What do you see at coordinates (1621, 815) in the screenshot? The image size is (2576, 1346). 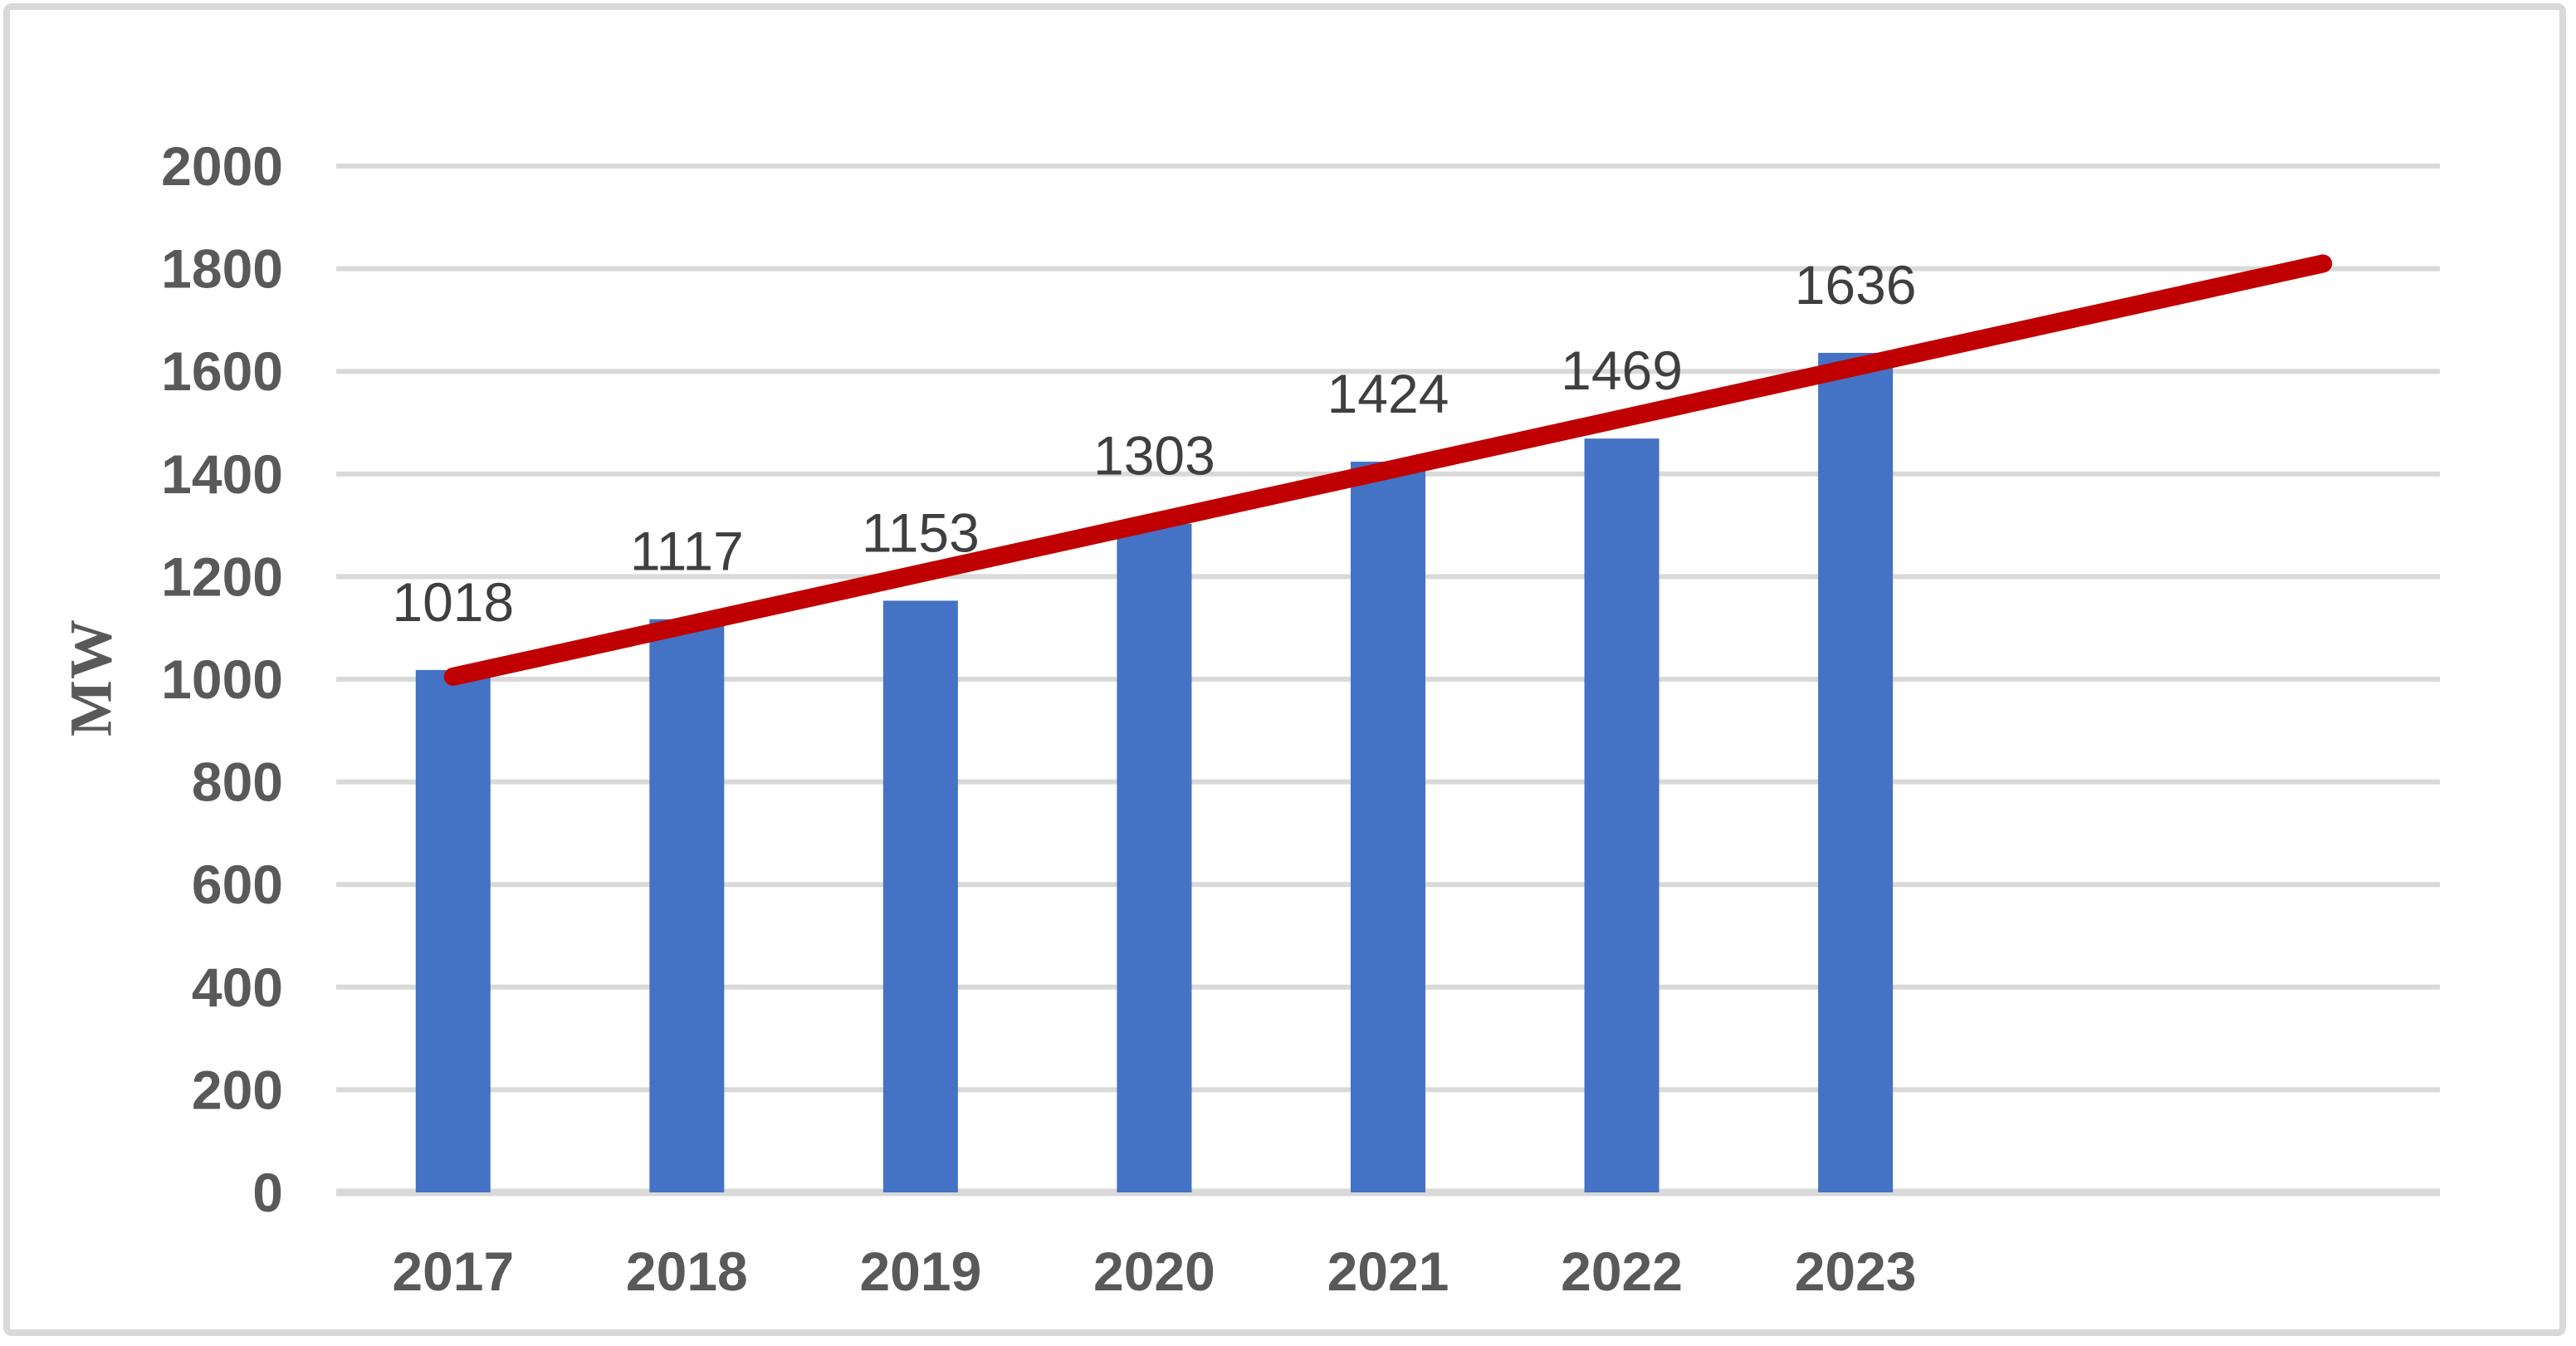 I see `bar-2022` at bounding box center [1621, 815].